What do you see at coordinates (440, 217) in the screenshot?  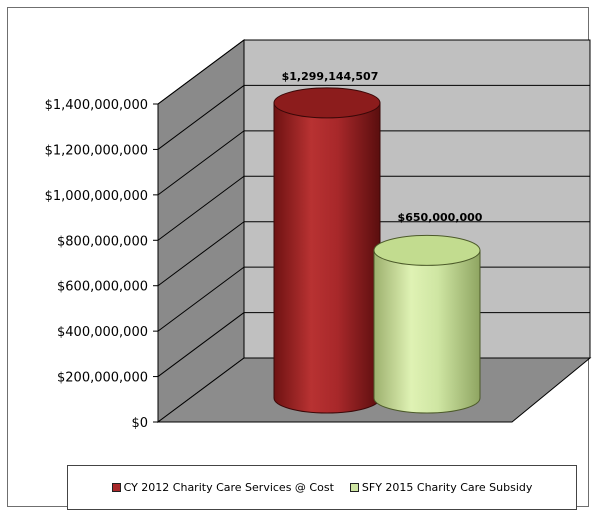 I see `data-label-1: $650,000,000` at bounding box center [440, 217].